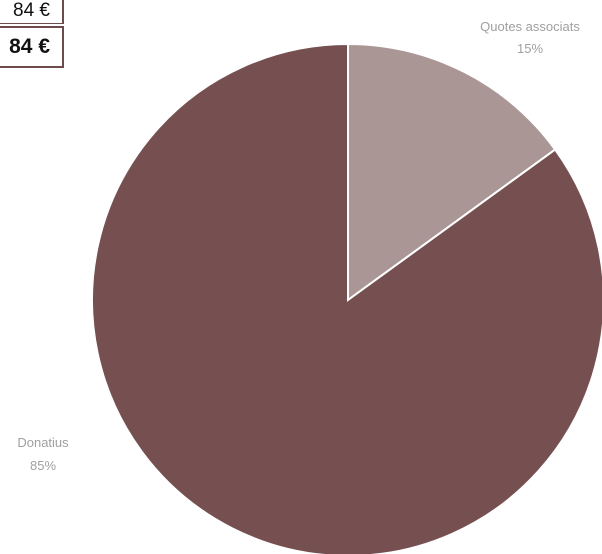  I want to click on slice-label-donatius-percent: 85%, so click(43, 465).